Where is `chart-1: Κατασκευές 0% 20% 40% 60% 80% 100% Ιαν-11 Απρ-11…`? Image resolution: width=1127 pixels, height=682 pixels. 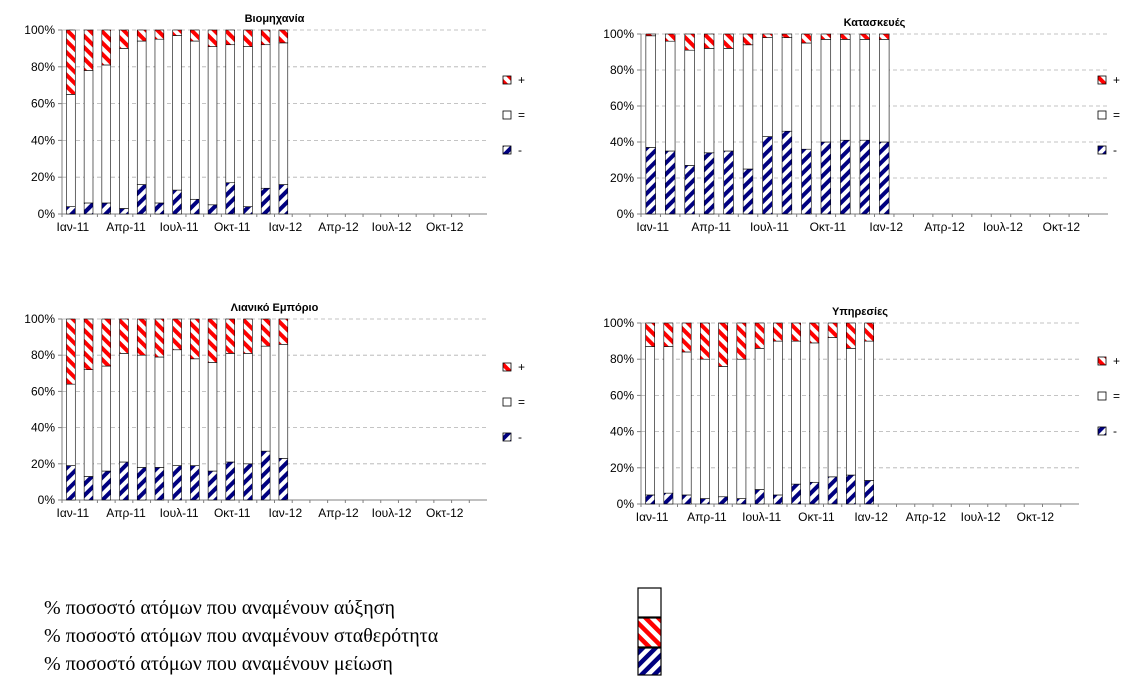 chart-1: Κατασκευές 0% 20% 40% 60% 80% 100% Ιαν-11 Απρ-11… is located at coordinates (861, 125).